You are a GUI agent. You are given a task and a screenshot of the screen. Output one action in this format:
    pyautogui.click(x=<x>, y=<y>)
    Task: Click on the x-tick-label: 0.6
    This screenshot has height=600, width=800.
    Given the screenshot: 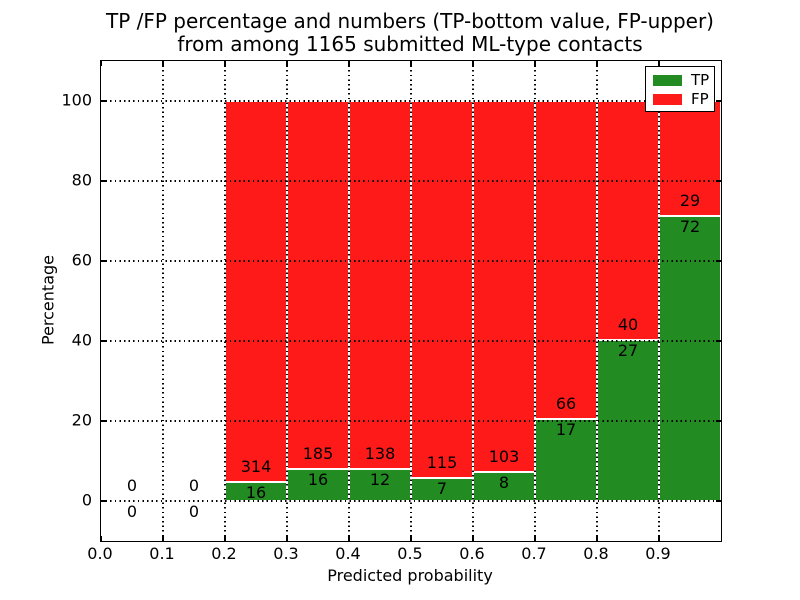 What is the action you would take?
    pyautogui.click(x=472, y=553)
    